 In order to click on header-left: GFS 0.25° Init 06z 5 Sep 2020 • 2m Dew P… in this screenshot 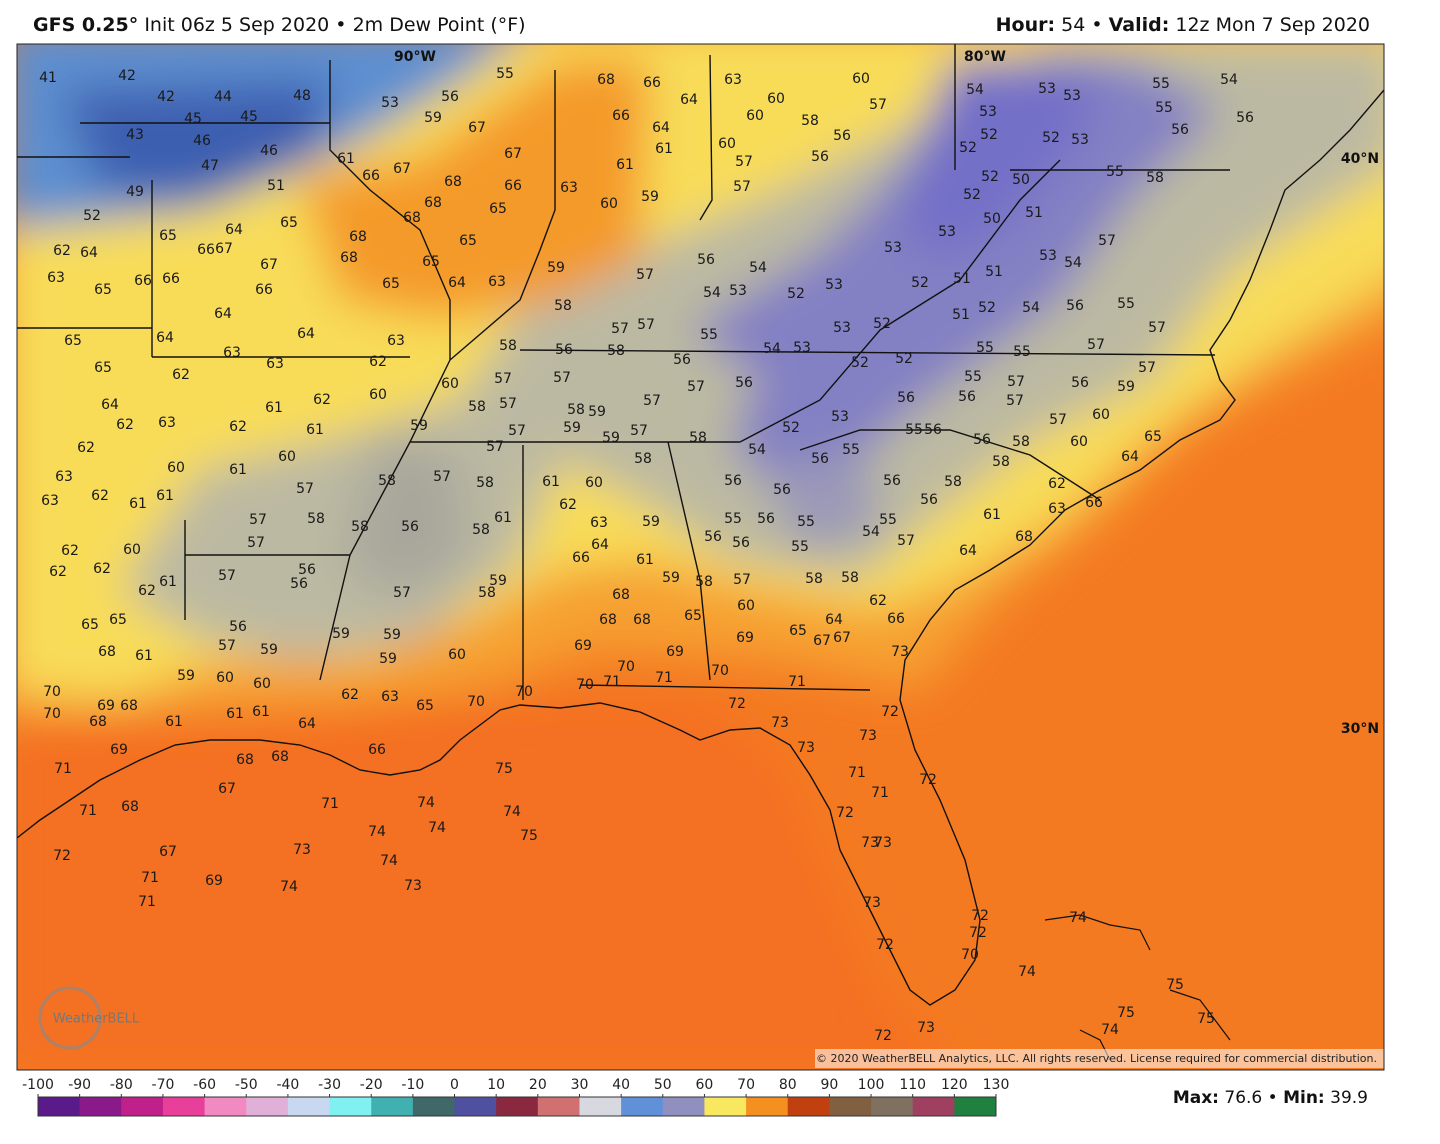, I will do `click(279, 25)`.